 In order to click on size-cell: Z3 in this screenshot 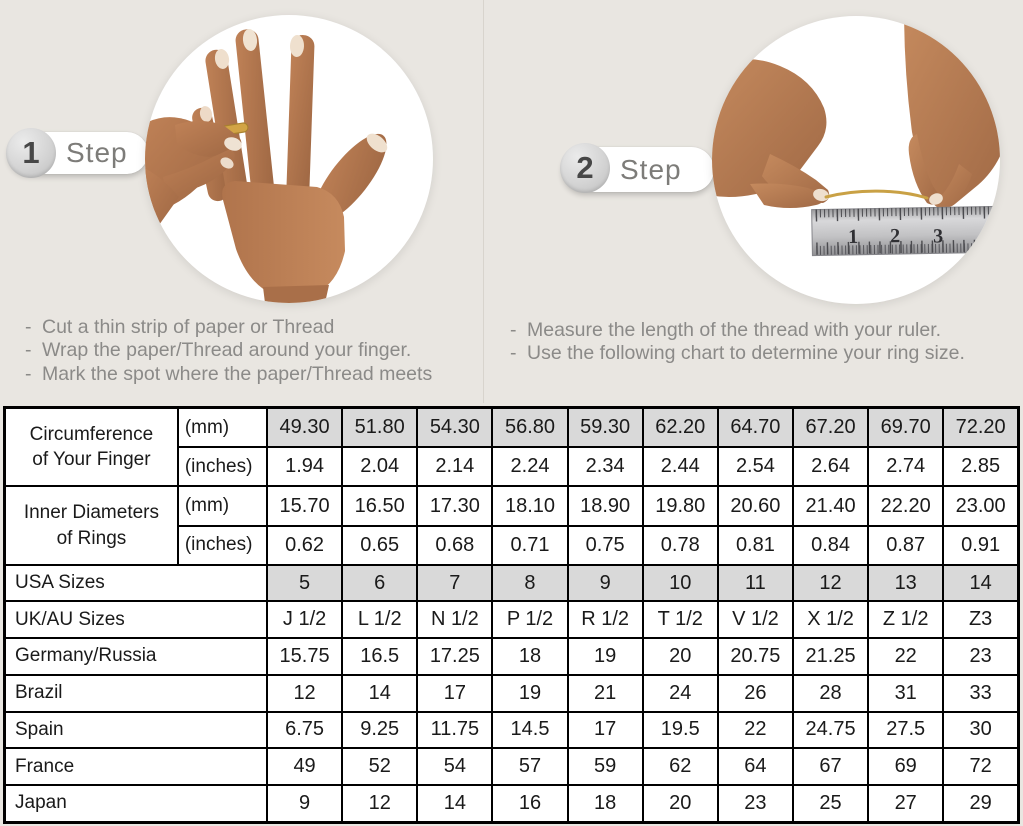, I will do `click(981, 620)`.